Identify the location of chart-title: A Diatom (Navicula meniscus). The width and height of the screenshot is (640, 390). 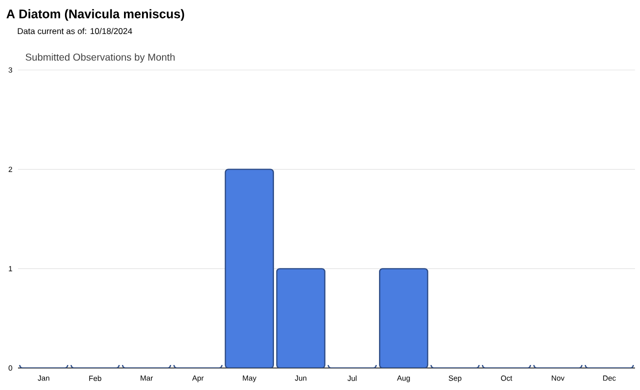
(95, 15).